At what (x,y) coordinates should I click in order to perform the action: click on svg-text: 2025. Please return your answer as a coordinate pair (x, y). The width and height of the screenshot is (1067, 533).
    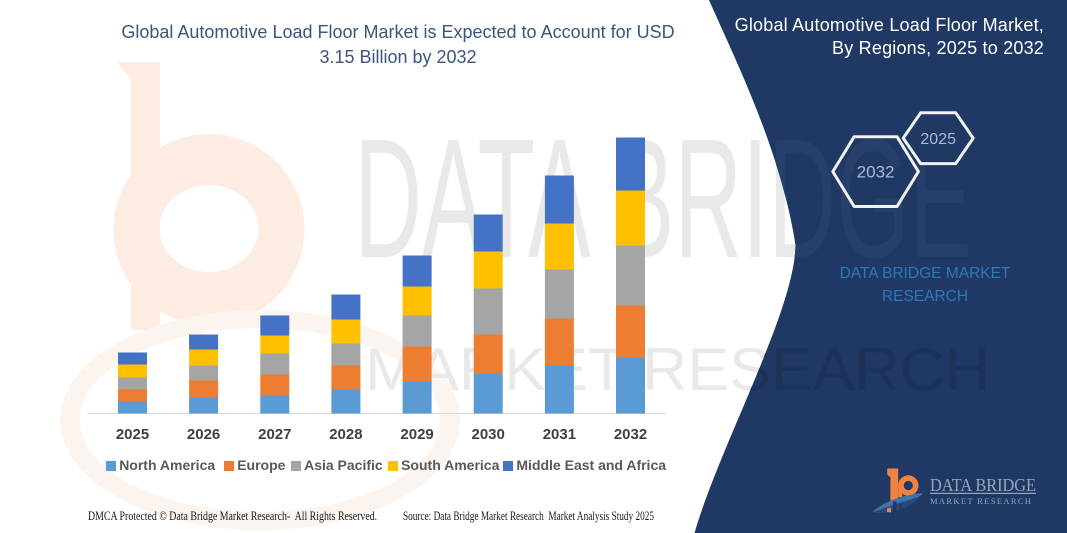
    Looking at the image, I should click on (938, 139).